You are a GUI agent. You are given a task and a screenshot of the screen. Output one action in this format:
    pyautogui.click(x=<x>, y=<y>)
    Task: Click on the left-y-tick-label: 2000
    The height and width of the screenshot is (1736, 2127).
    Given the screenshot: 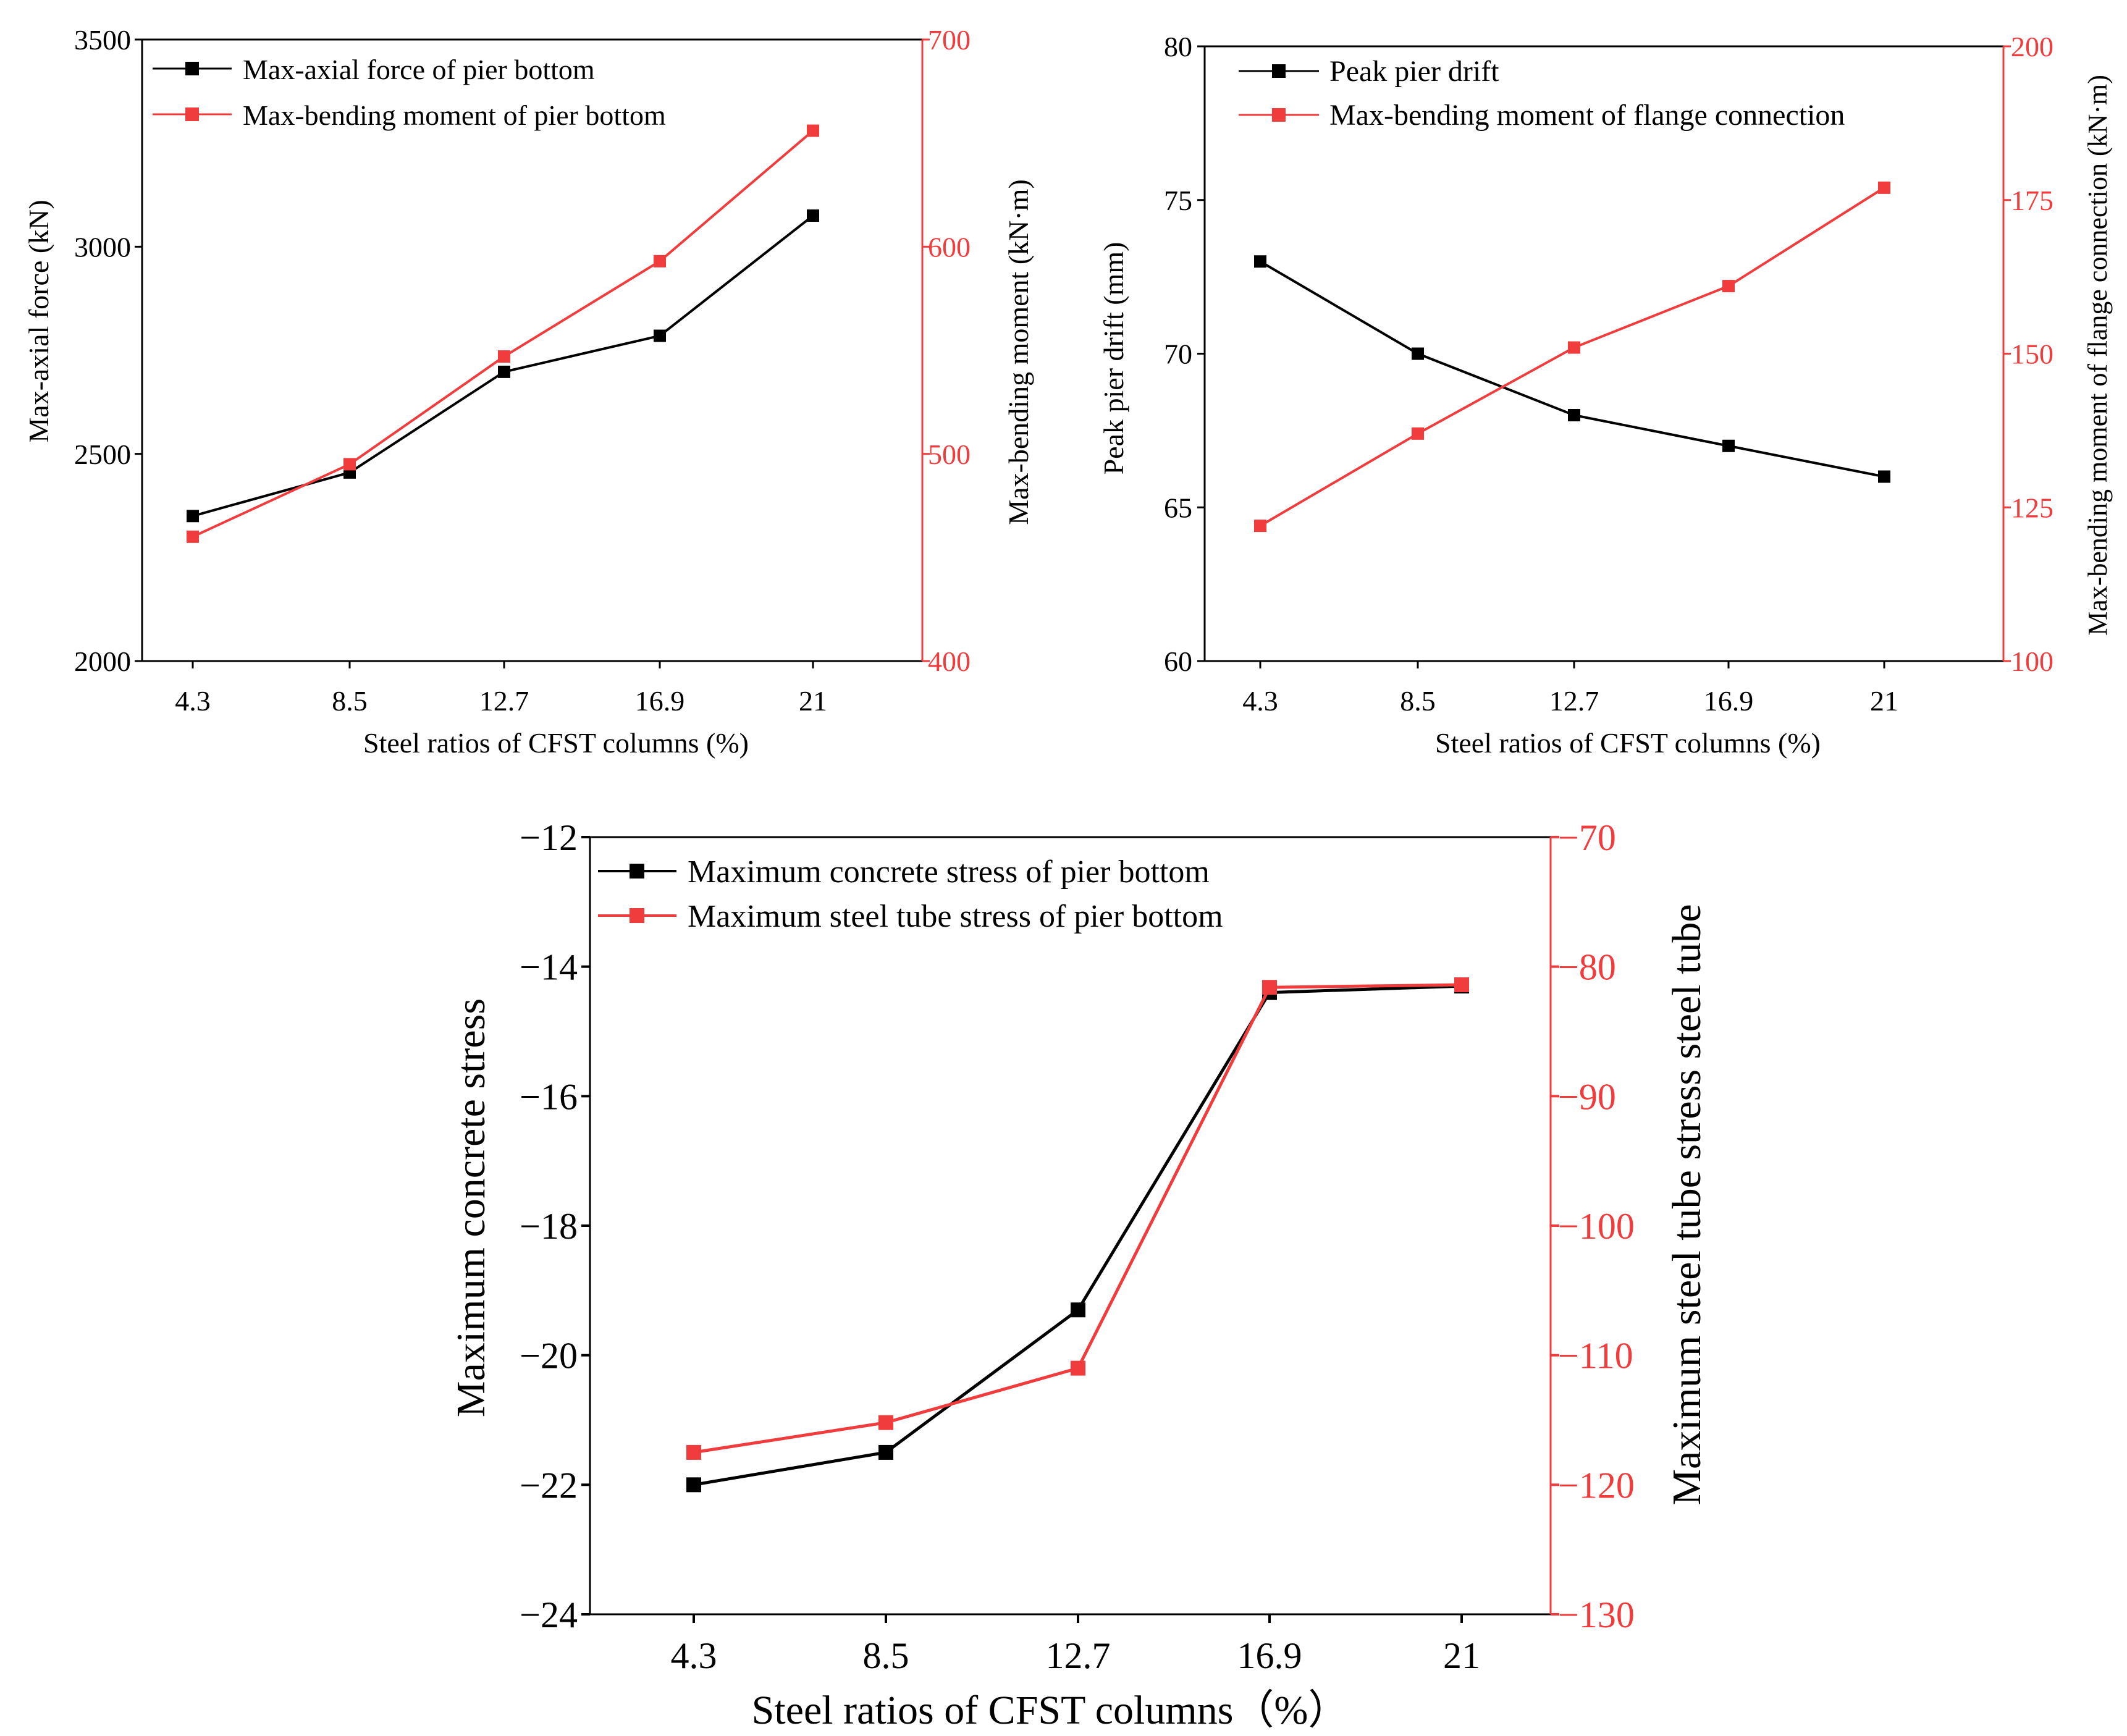 What is the action you would take?
    pyautogui.click(x=102, y=661)
    